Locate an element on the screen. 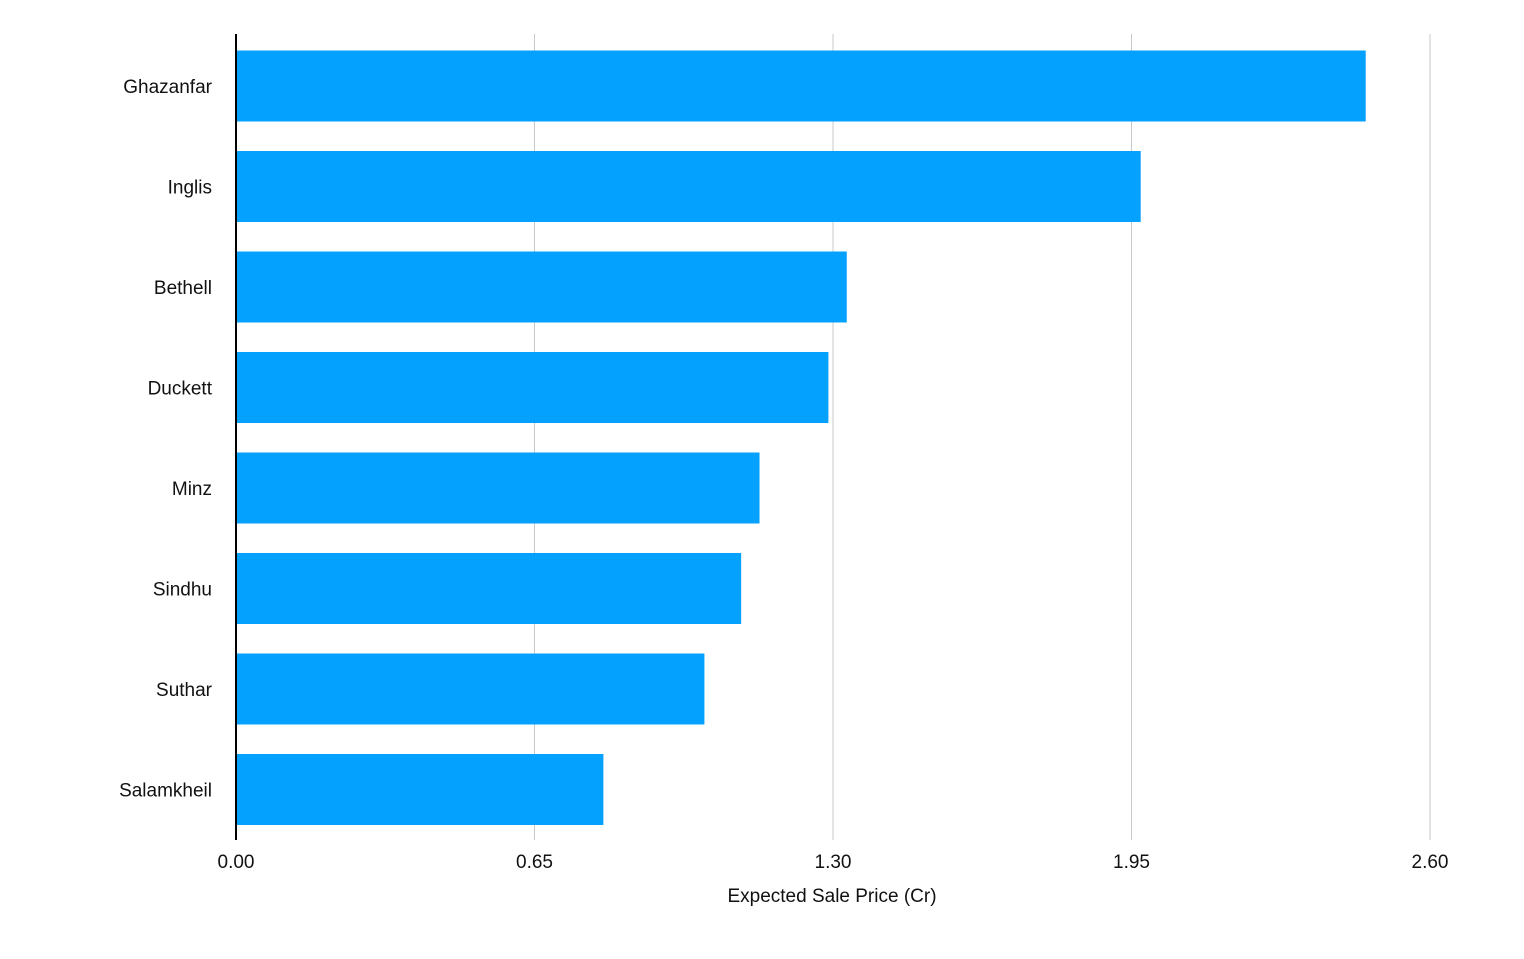 The height and width of the screenshot is (959, 1524). bar-bethell is located at coordinates (541, 287).